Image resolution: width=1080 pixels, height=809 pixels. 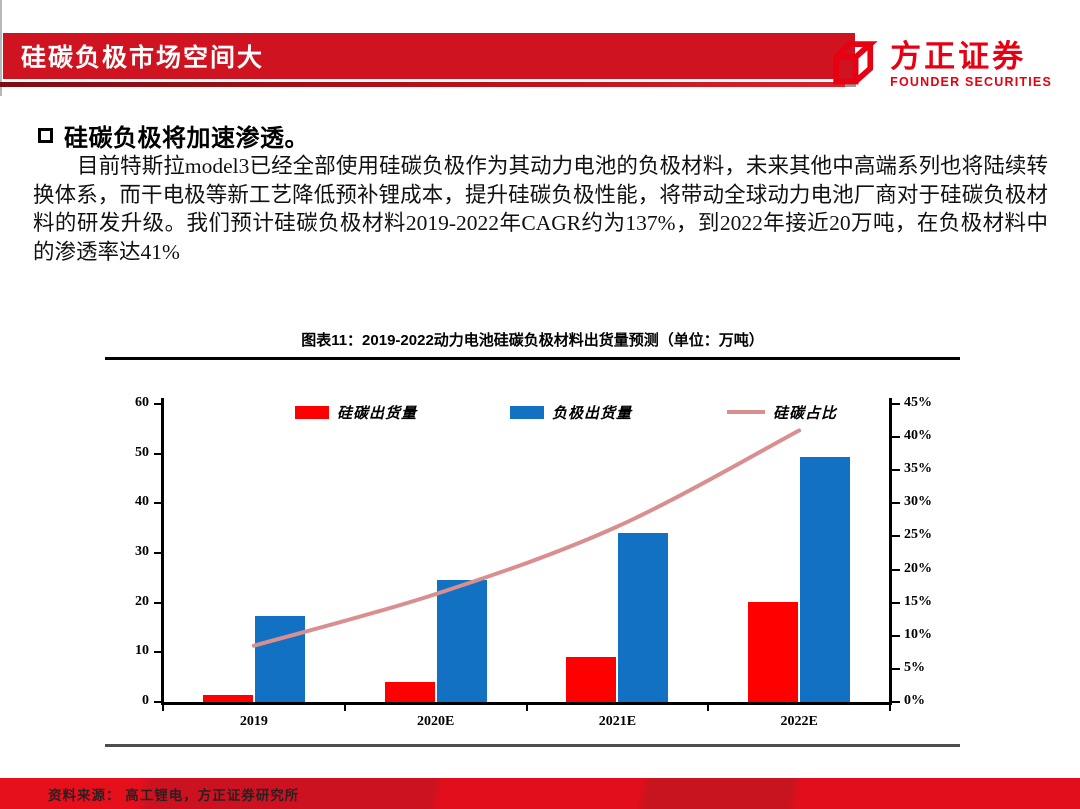 What do you see at coordinates (540, 793) in the screenshot?
I see `footer-band: 资料来源： 高工锂电，方正证券研究所` at bounding box center [540, 793].